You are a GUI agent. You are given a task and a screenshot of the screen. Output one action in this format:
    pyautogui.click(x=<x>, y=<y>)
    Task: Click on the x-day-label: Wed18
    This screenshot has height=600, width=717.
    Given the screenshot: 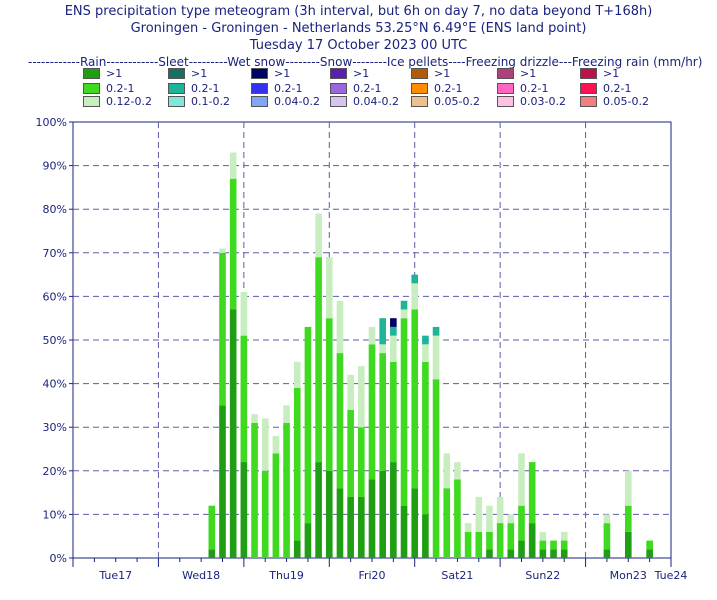 What is the action you would take?
    pyautogui.click(x=201, y=575)
    